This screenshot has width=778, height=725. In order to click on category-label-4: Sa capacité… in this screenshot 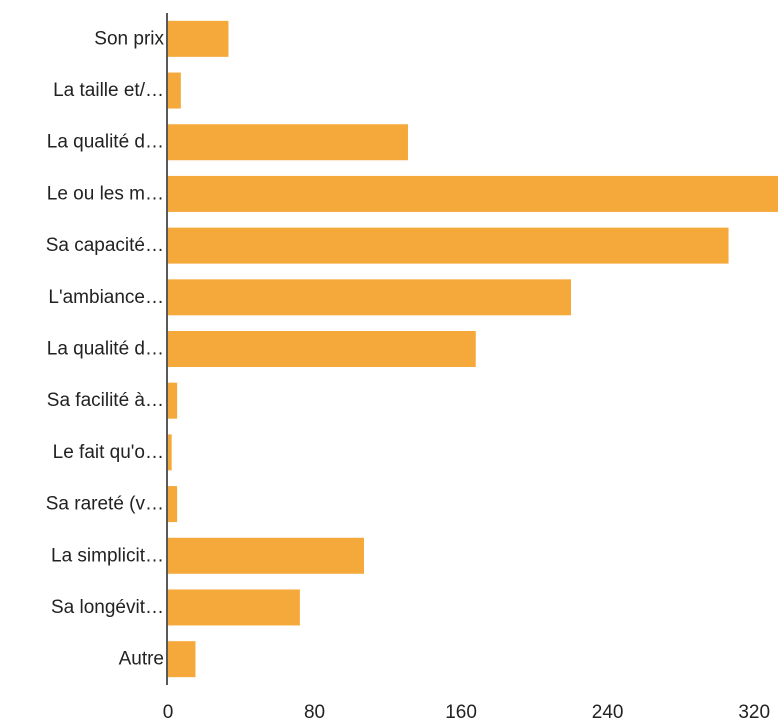, I will do `click(105, 245)`.